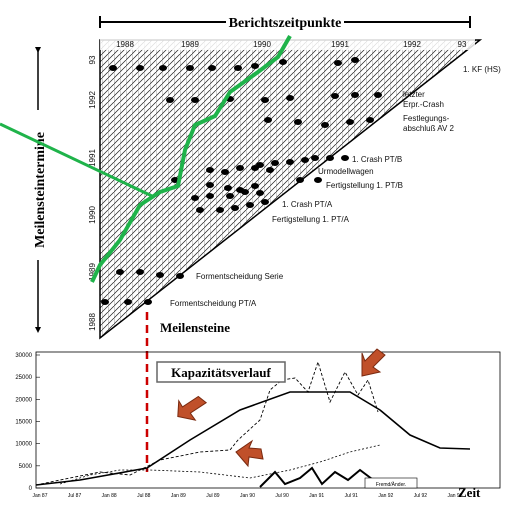  I want to click on y-tick-label: 0, so click(31, 489).